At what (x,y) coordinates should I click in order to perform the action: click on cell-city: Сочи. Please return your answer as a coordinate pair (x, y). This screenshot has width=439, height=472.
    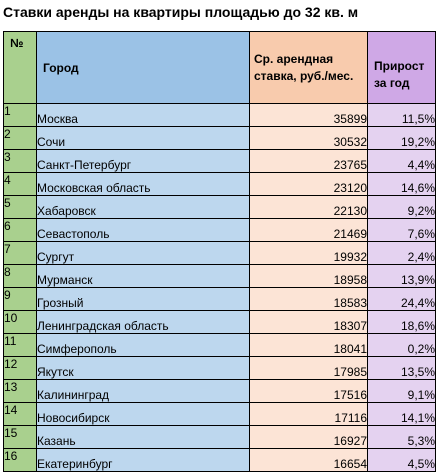
    Looking at the image, I should click on (143, 138).